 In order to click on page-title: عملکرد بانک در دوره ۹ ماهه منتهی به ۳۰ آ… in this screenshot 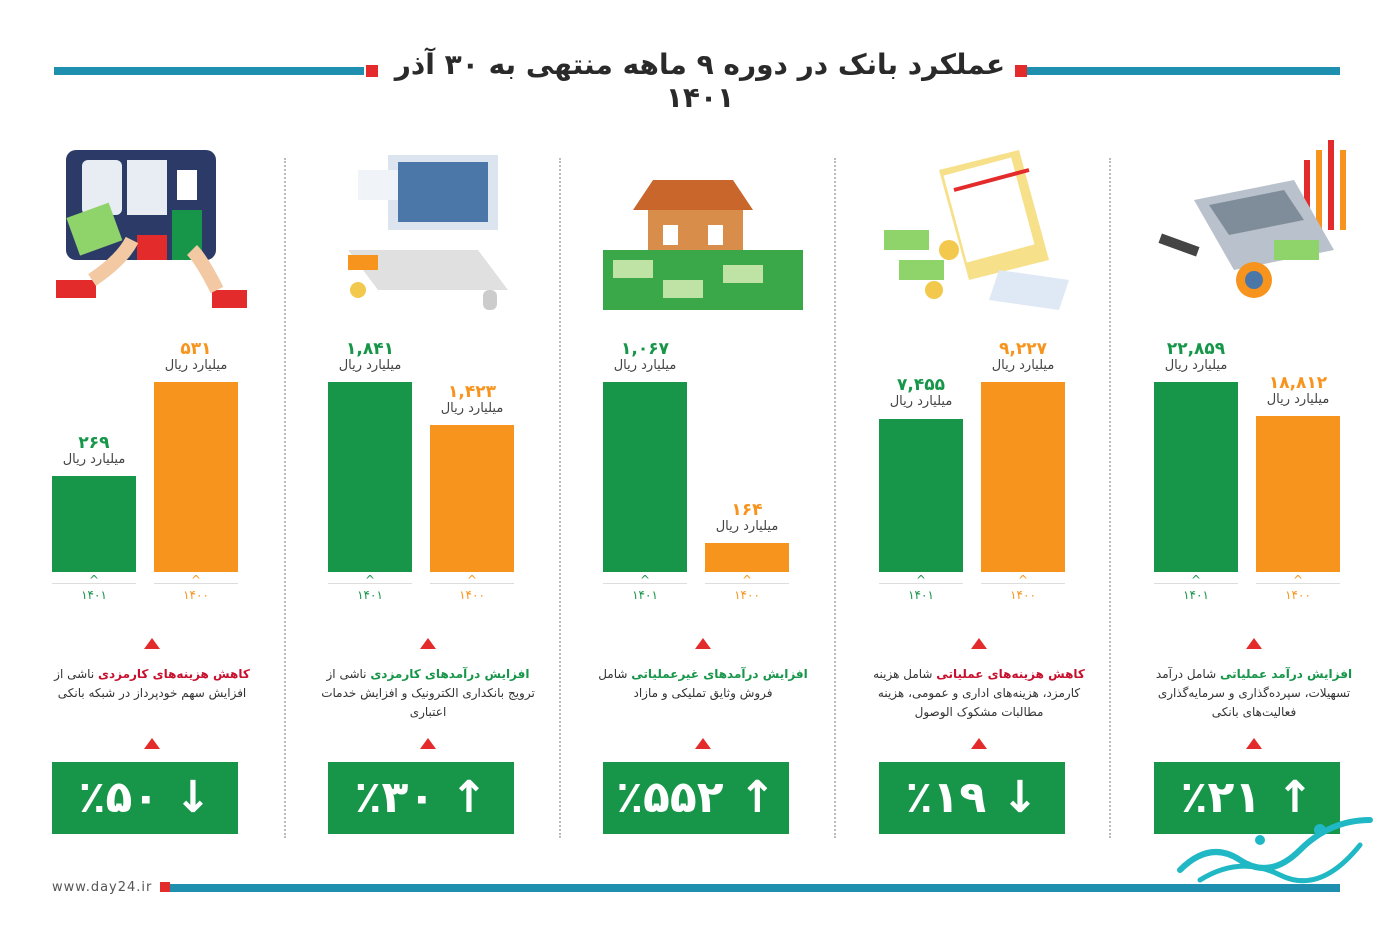, I will do `click(700, 81)`.